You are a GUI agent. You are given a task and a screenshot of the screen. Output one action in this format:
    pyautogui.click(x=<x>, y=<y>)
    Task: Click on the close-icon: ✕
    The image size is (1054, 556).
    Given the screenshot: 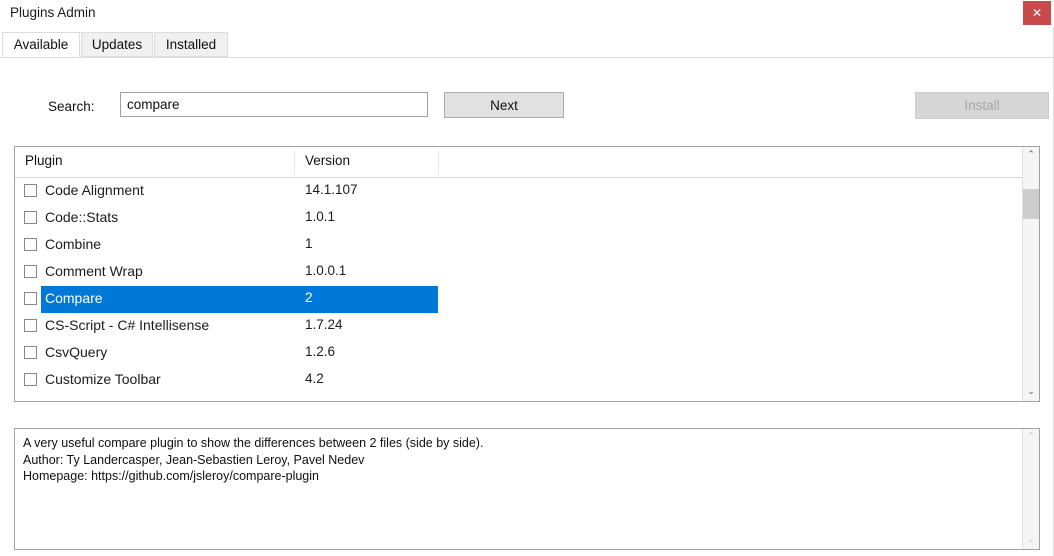 What is the action you would take?
    pyautogui.click(x=1037, y=13)
    